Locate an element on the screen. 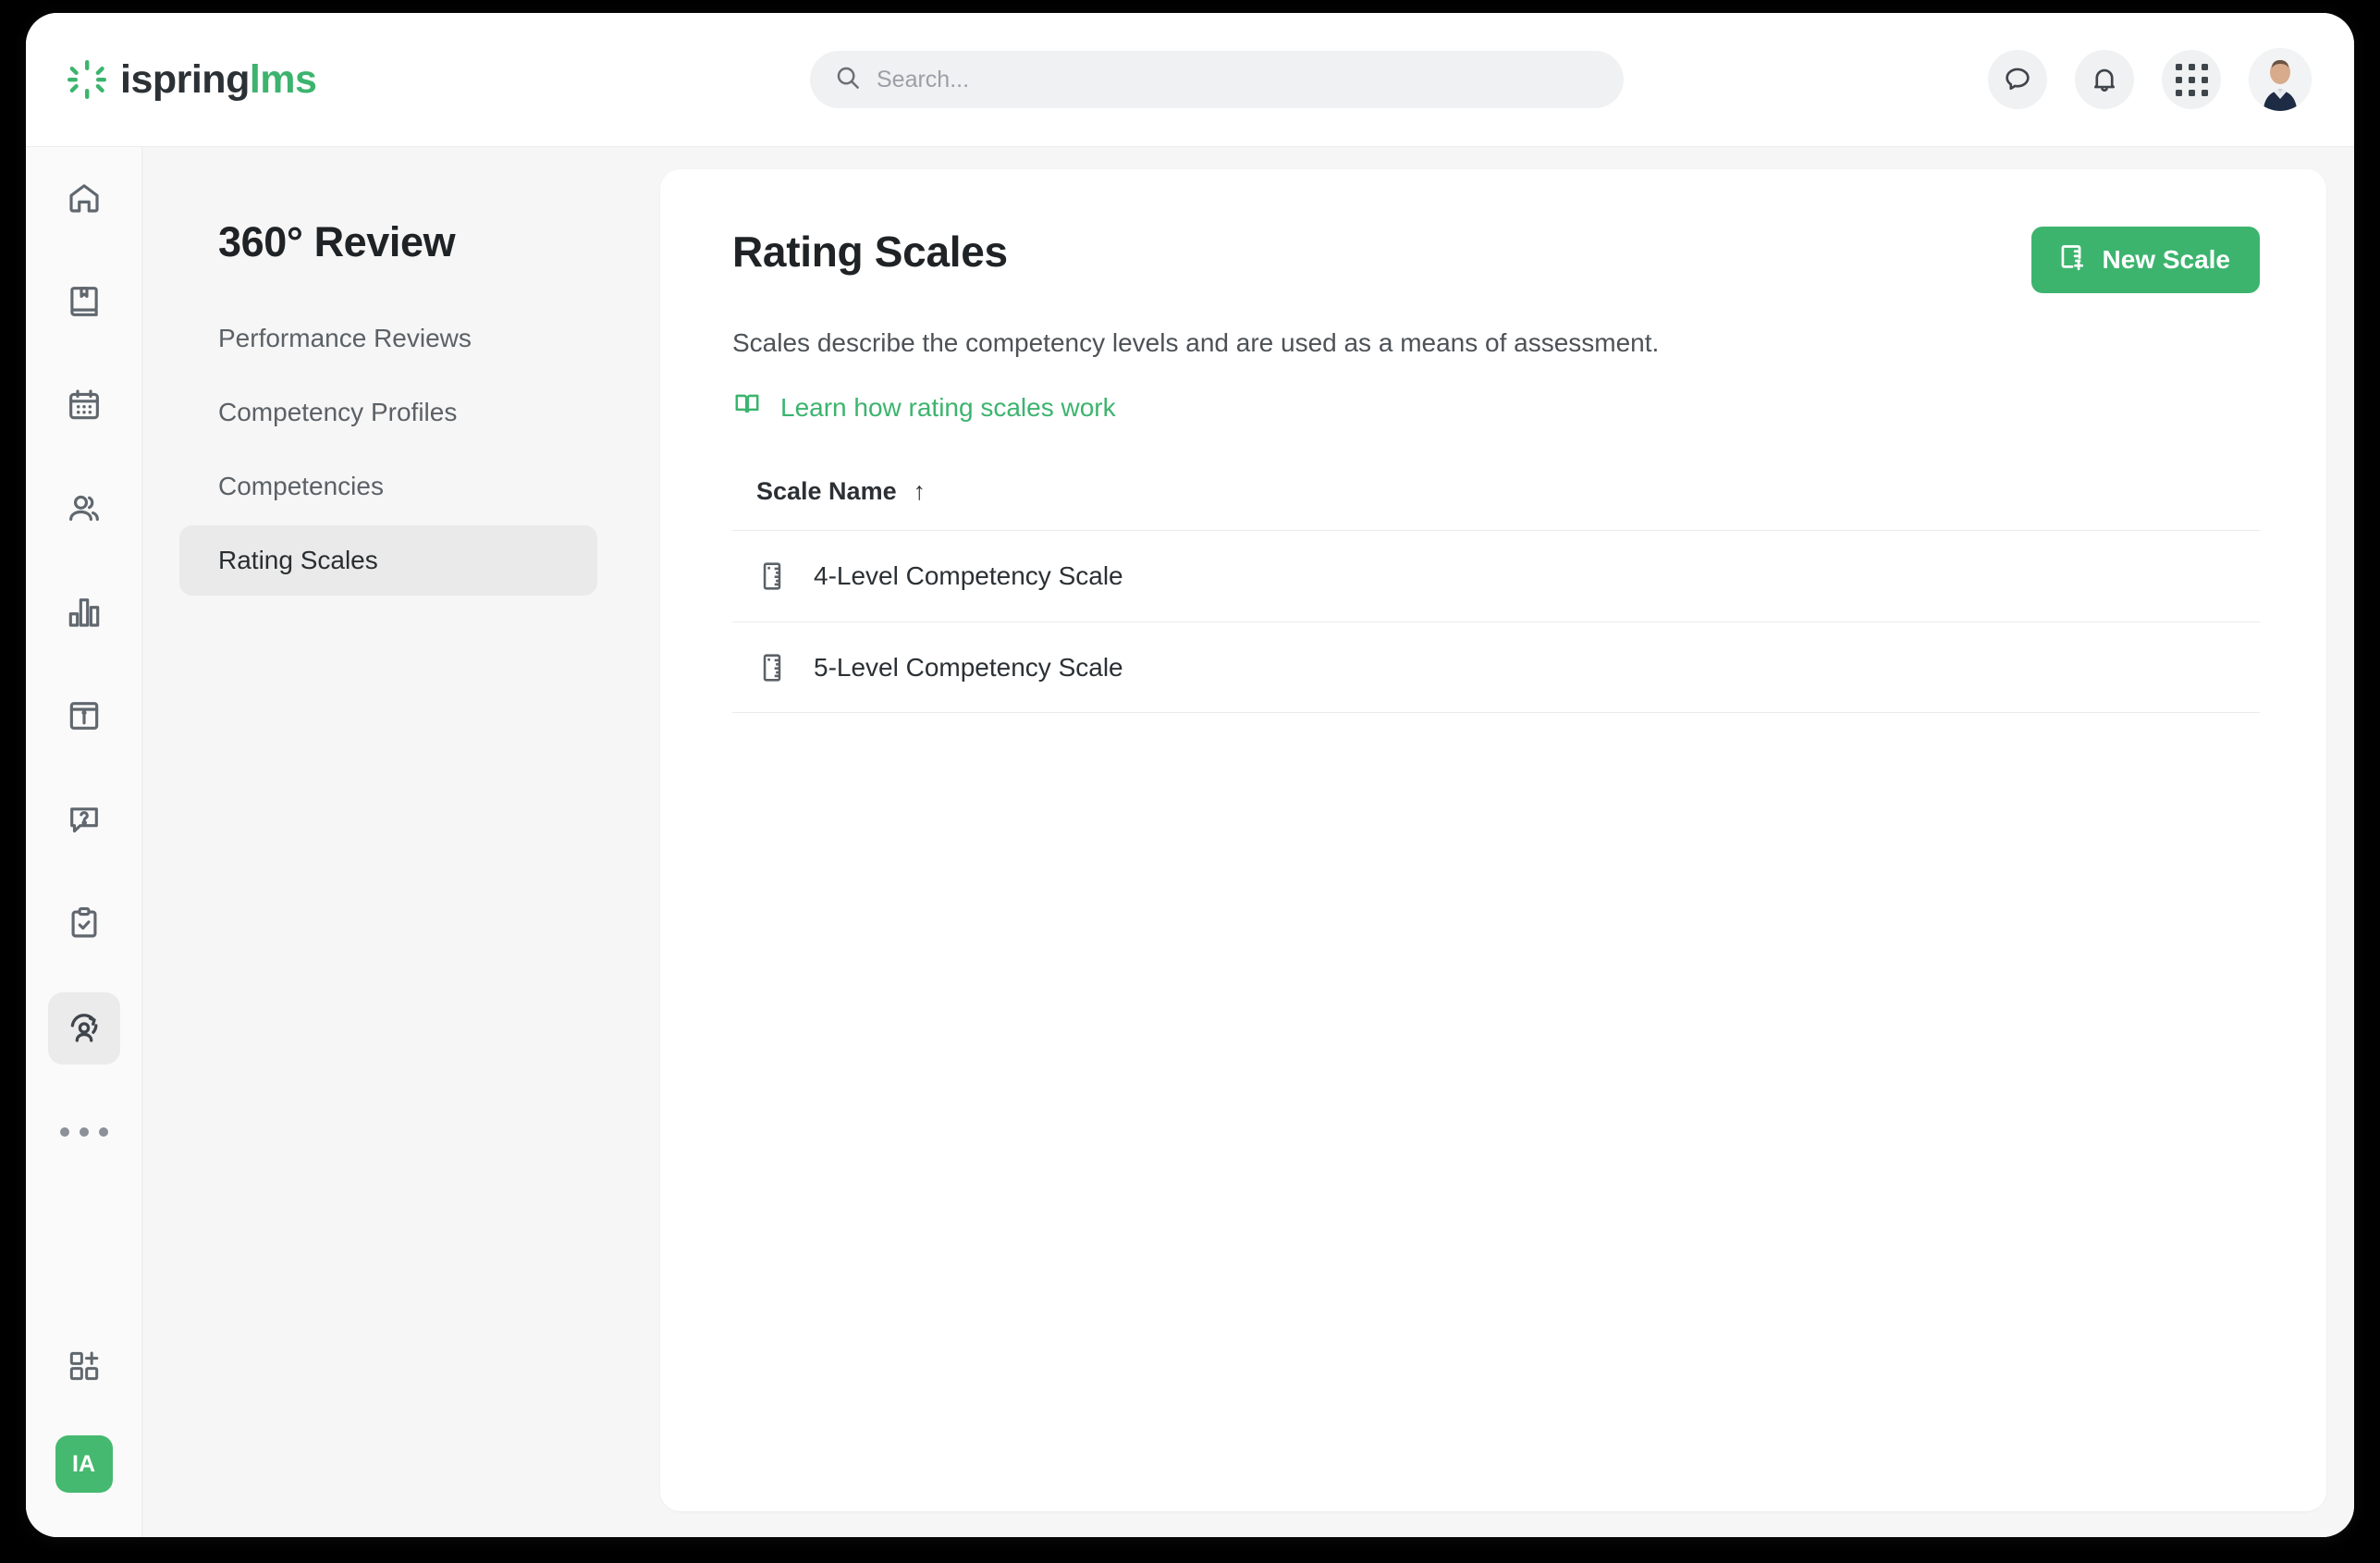 The height and width of the screenshot is (1563, 2380). icon-rail: IA is located at coordinates (84, 842).